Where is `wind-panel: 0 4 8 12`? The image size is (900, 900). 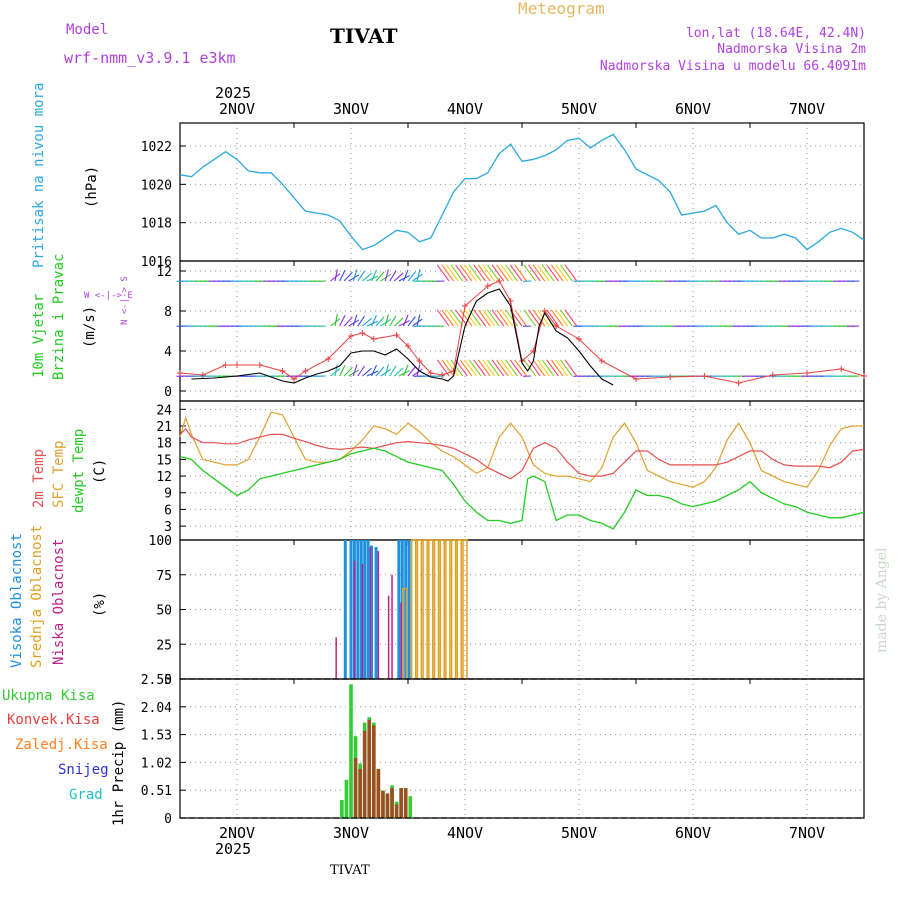 wind-panel: 0 4 8 12 is located at coordinates (511, 331).